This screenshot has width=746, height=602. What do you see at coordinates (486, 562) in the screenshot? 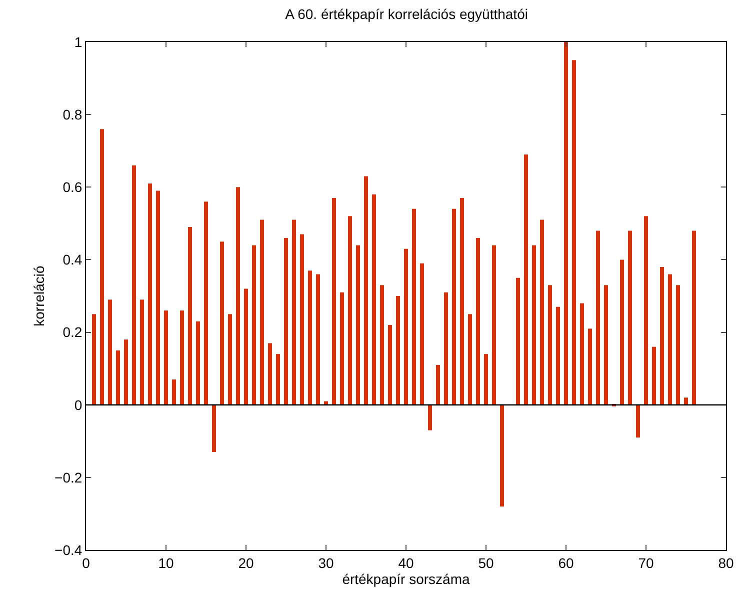
I see `x-tick-label: 50` at bounding box center [486, 562].